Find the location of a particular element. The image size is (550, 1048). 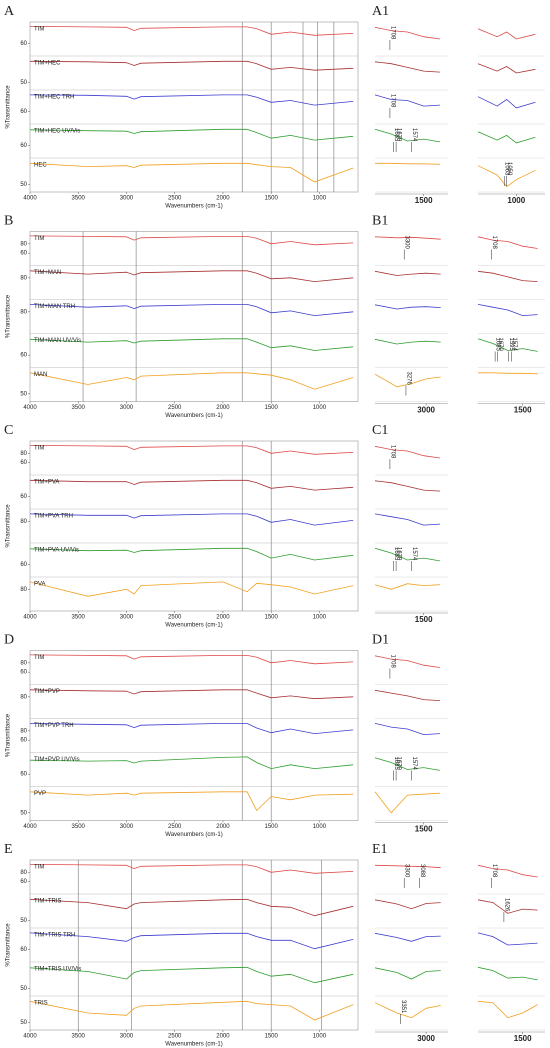

panel-label: A is located at coordinates (9, 11).